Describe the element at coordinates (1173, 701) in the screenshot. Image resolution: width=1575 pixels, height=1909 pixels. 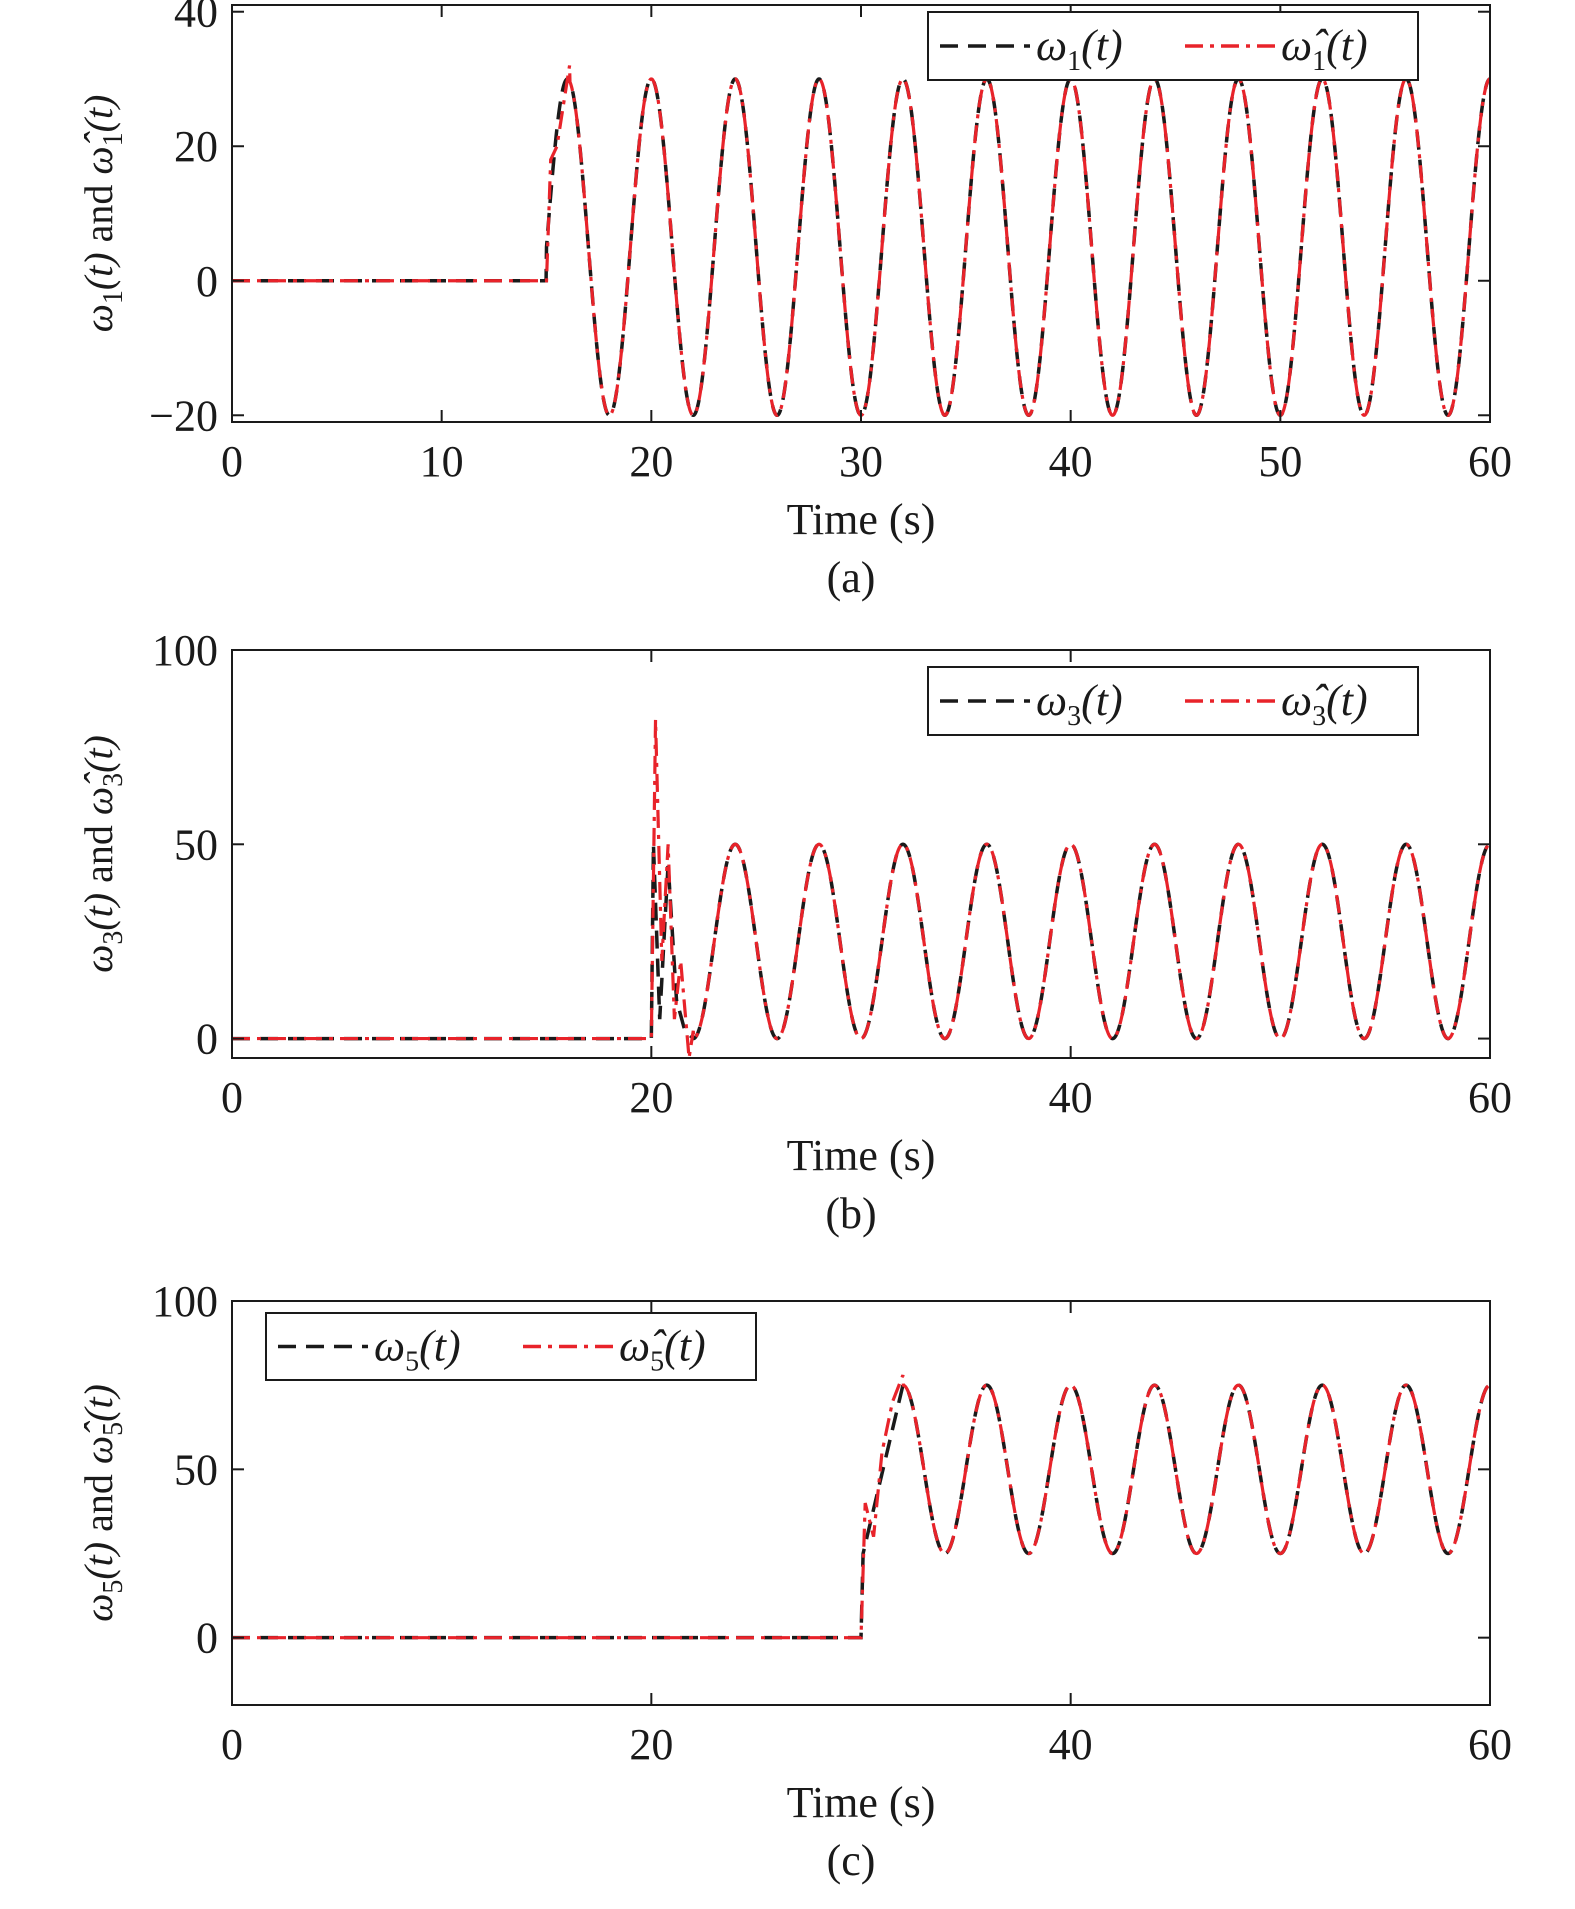
I see `legend: ω3(t) ω̂3(t)` at that location.